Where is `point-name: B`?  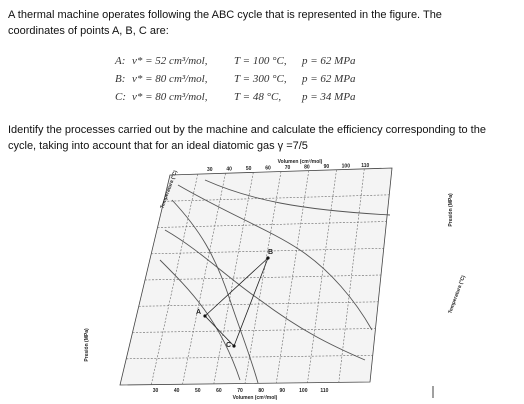 point-name: B is located at coordinates (270, 252).